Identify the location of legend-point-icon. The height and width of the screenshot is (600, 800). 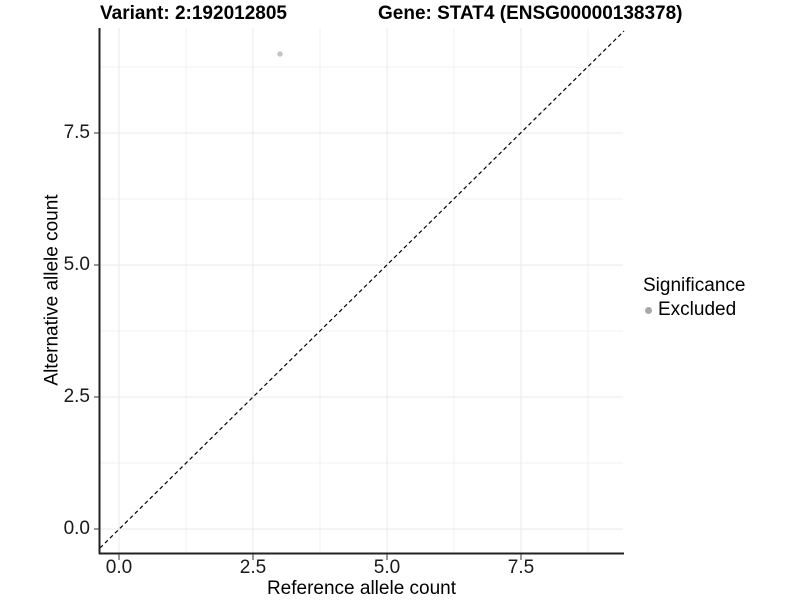
(648, 310).